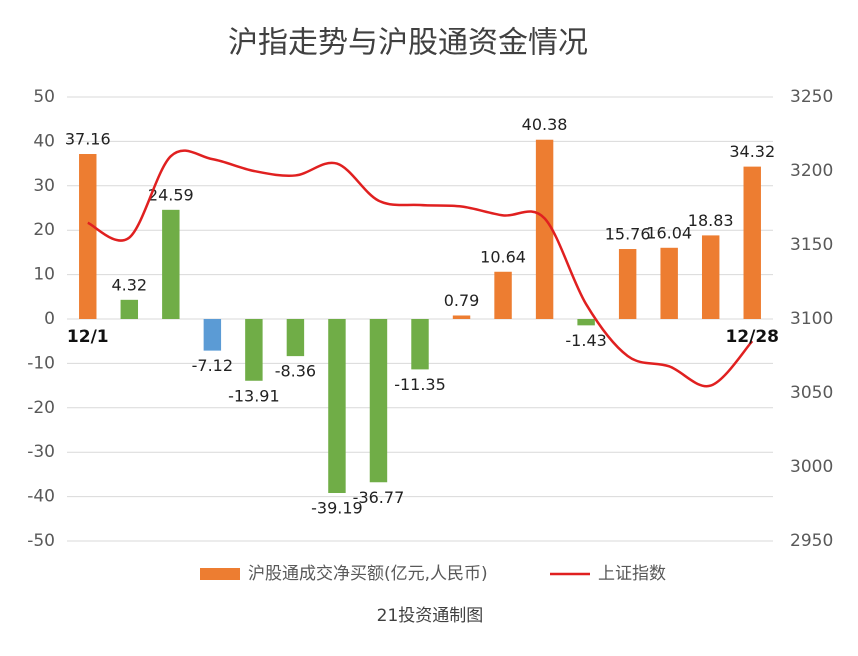  I want to click on y2-tick-label: 3050, so click(811, 393).